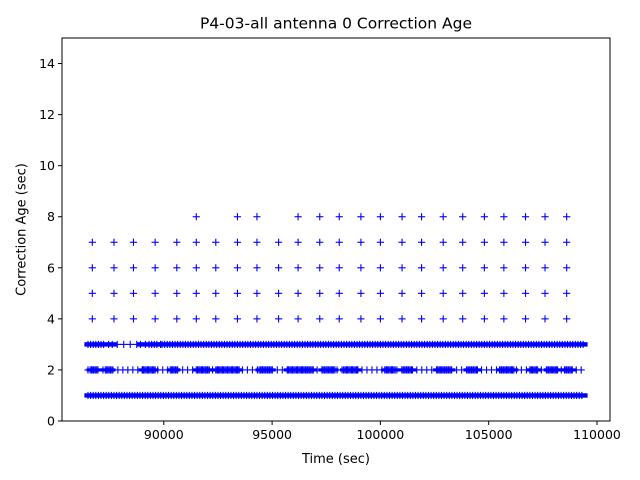 This screenshot has height=480, width=640. I want to click on chart-title: P4-03-all antenna 0 Correction Age, so click(336, 24).